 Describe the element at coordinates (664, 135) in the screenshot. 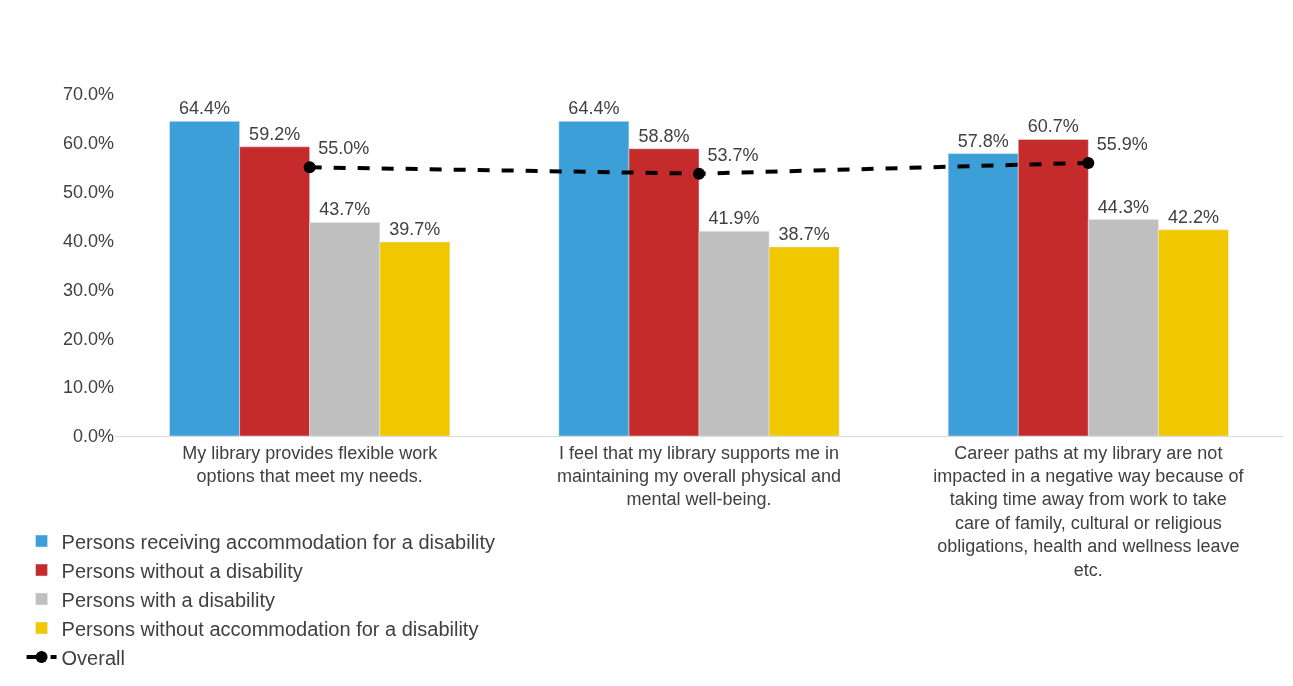

I see `data-label: 58.8%` at that location.